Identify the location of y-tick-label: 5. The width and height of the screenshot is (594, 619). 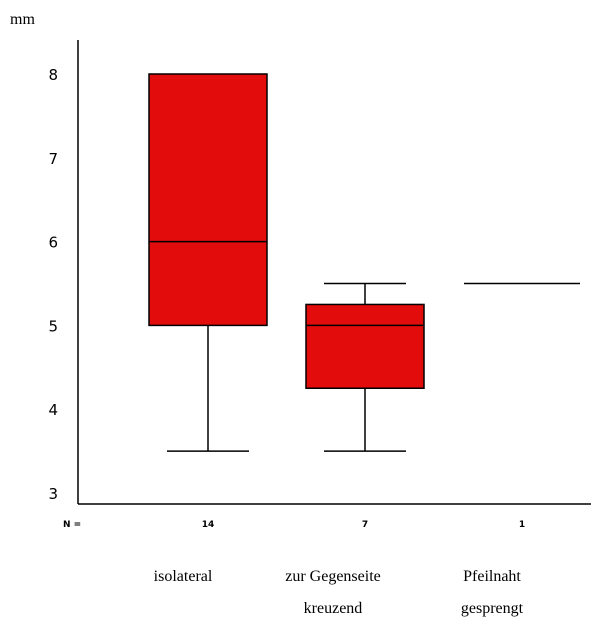
(53, 326).